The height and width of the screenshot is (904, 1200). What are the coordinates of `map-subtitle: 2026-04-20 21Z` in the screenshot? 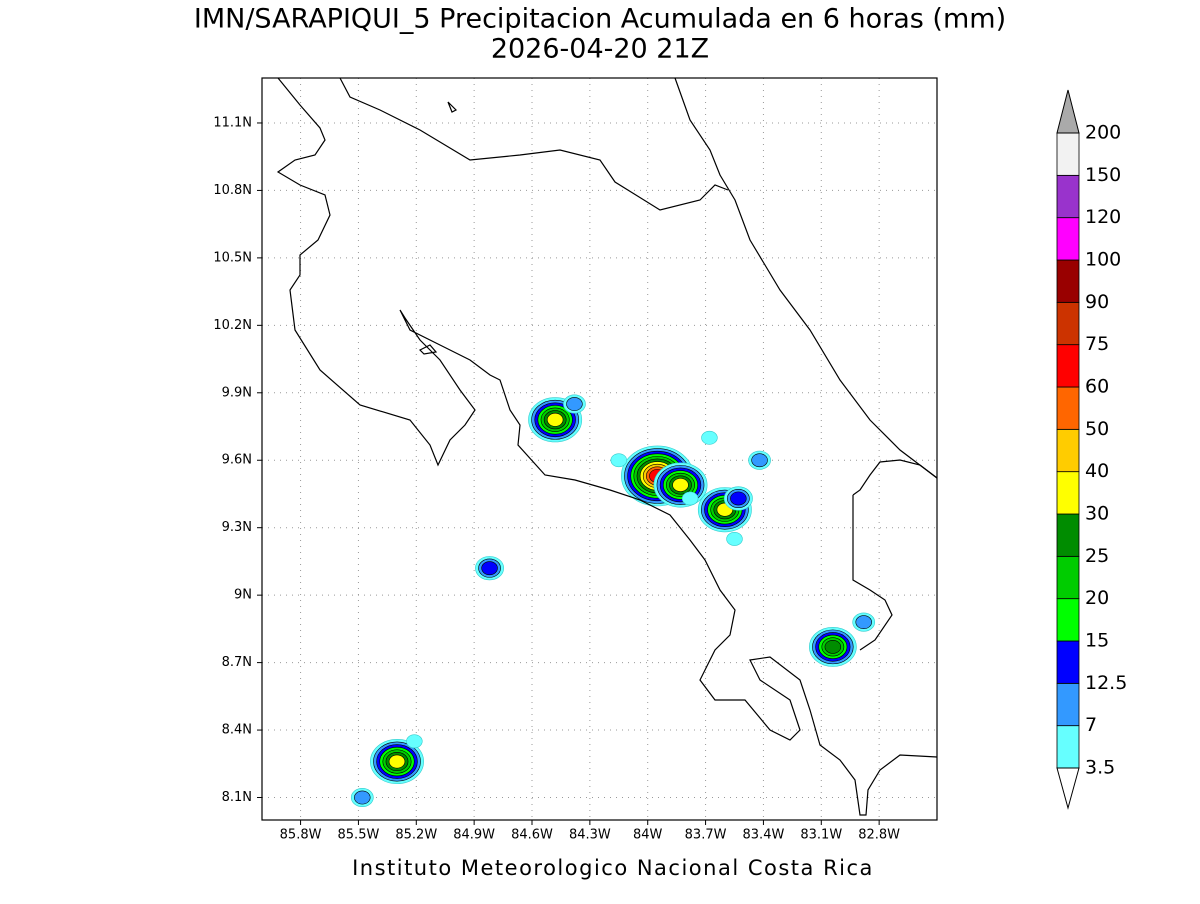 It's located at (600, 49).